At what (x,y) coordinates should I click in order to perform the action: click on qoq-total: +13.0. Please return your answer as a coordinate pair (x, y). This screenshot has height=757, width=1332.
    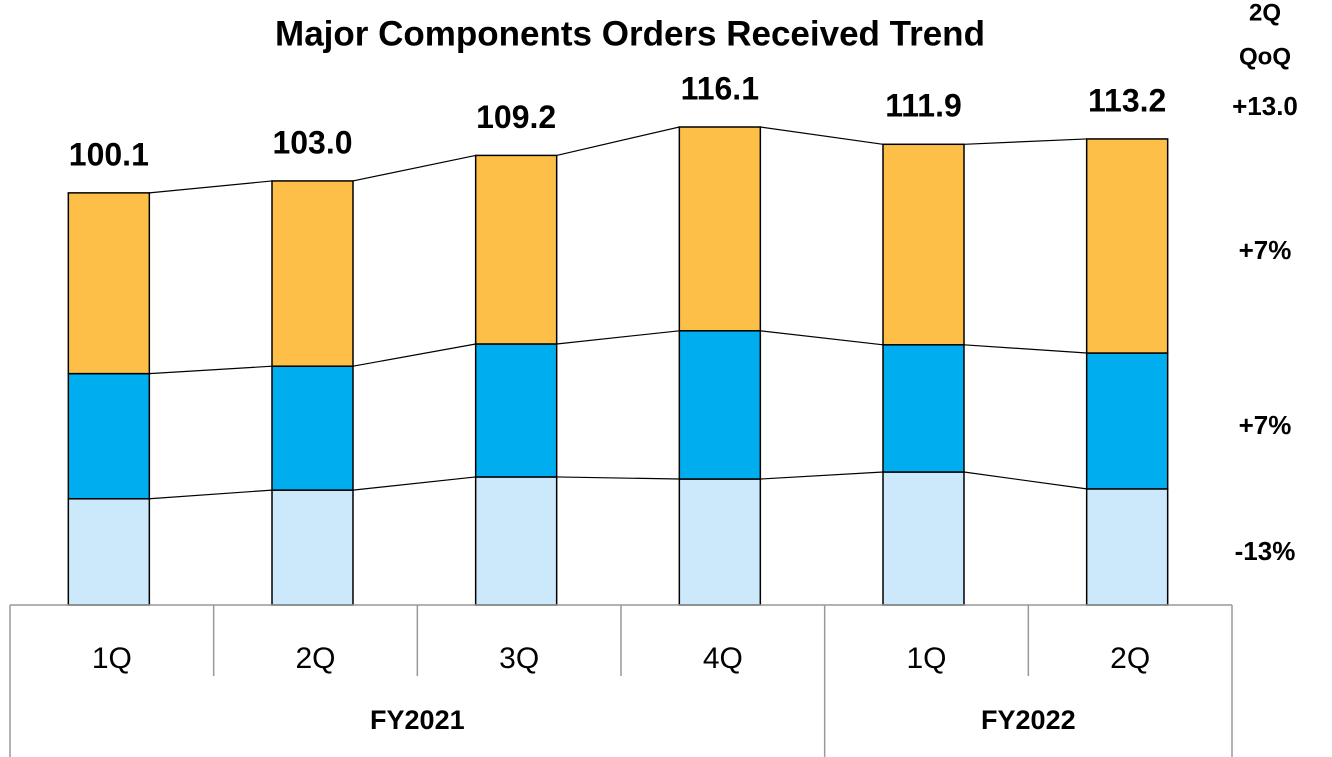
    Looking at the image, I should click on (1265, 106).